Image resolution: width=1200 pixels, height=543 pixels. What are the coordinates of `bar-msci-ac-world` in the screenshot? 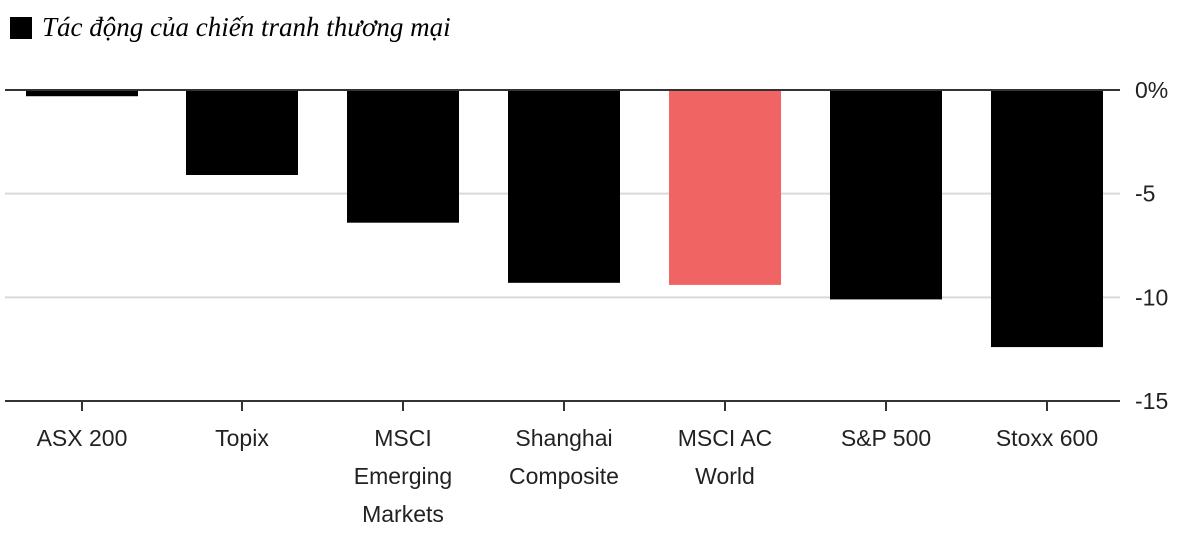 It's located at (725, 187).